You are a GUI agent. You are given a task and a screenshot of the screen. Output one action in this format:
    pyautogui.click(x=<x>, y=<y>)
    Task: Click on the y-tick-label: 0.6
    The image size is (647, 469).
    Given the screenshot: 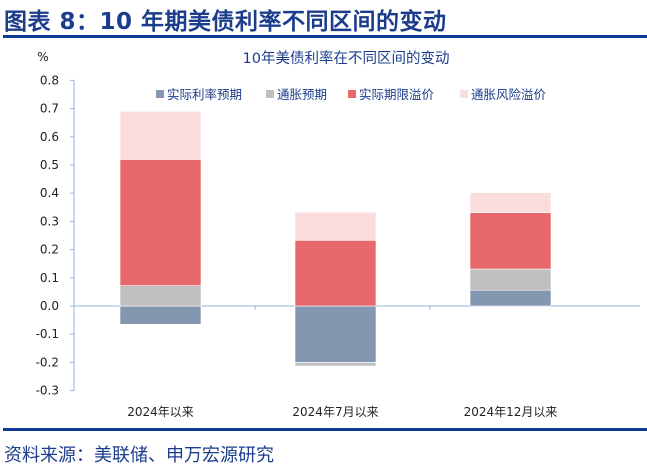 What is the action you would take?
    pyautogui.click(x=49, y=137)
    